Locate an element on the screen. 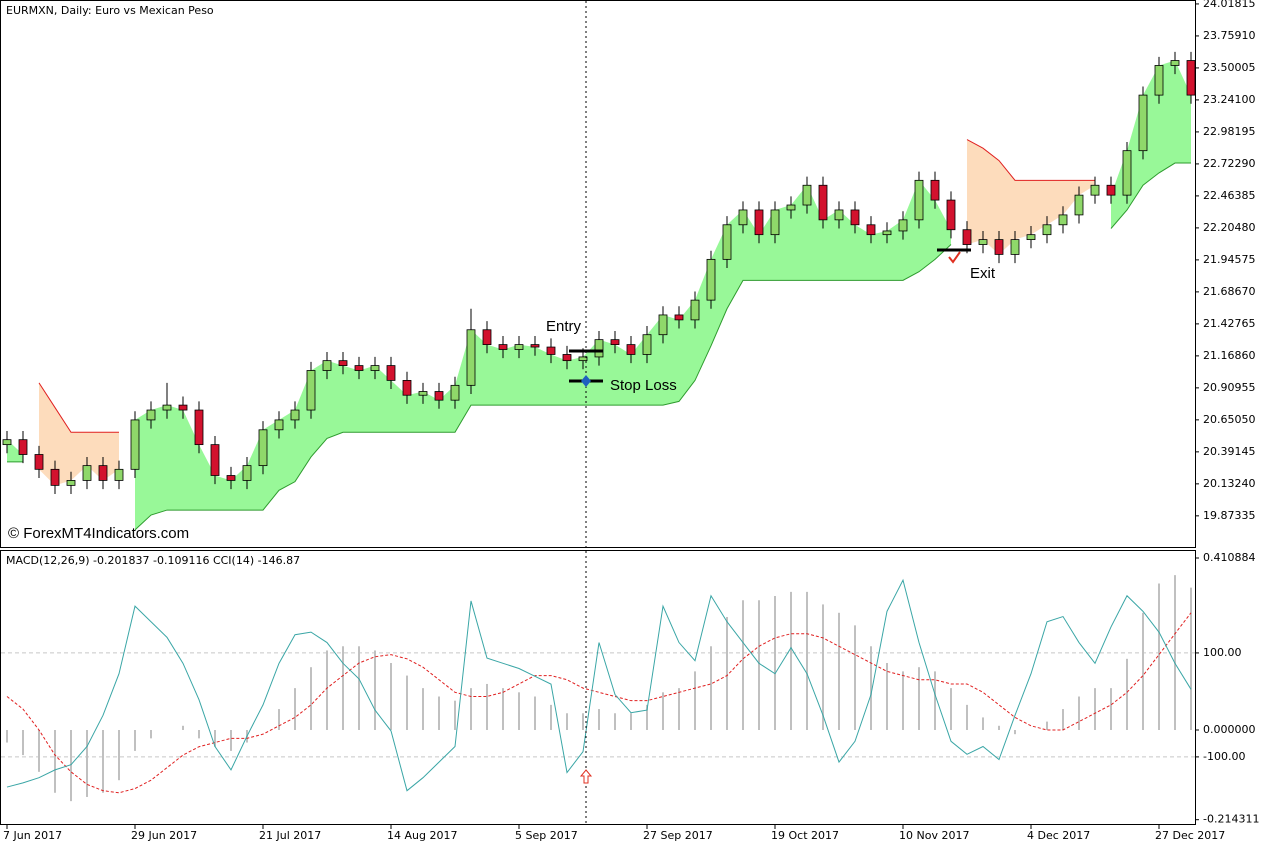 This screenshot has height=848, width=1276. chart-title: EURMXN, Daily: Euro vs Mexican Peso is located at coordinates (110, 10).